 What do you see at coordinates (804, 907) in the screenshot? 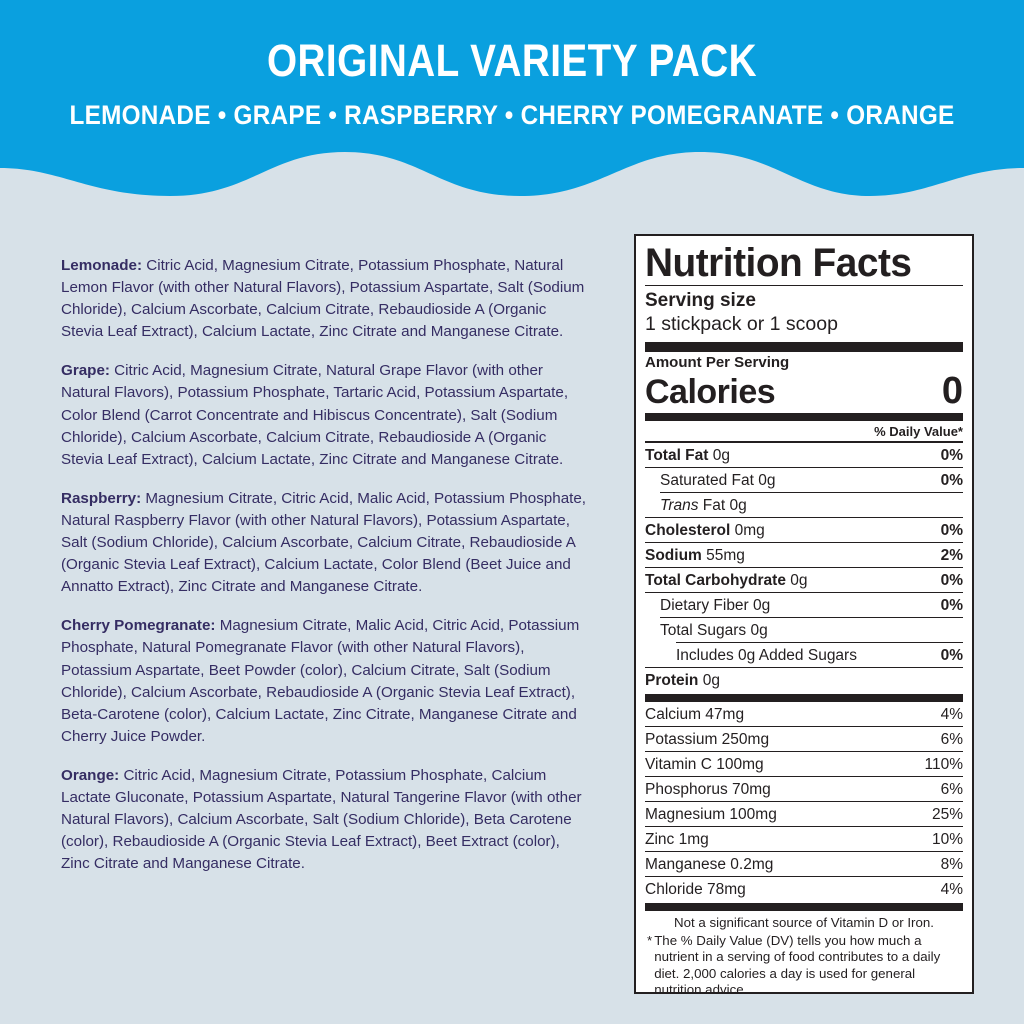
I see `divider-thick-footnote` at bounding box center [804, 907].